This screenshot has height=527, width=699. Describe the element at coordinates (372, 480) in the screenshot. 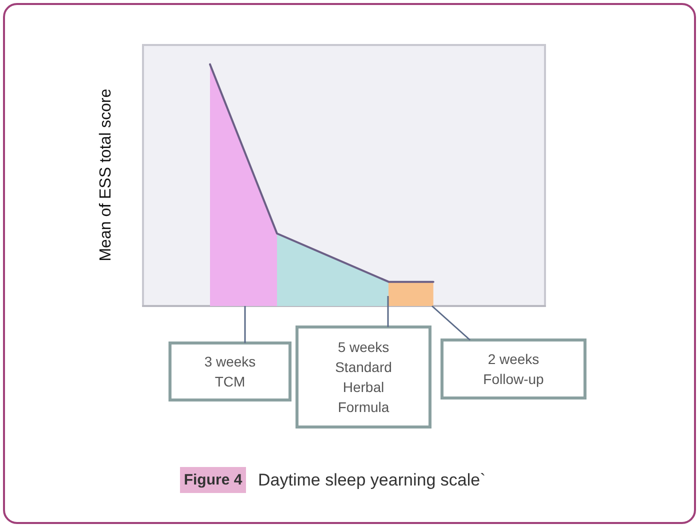

I see `text: Daytime sleep yearning scale`` at that location.